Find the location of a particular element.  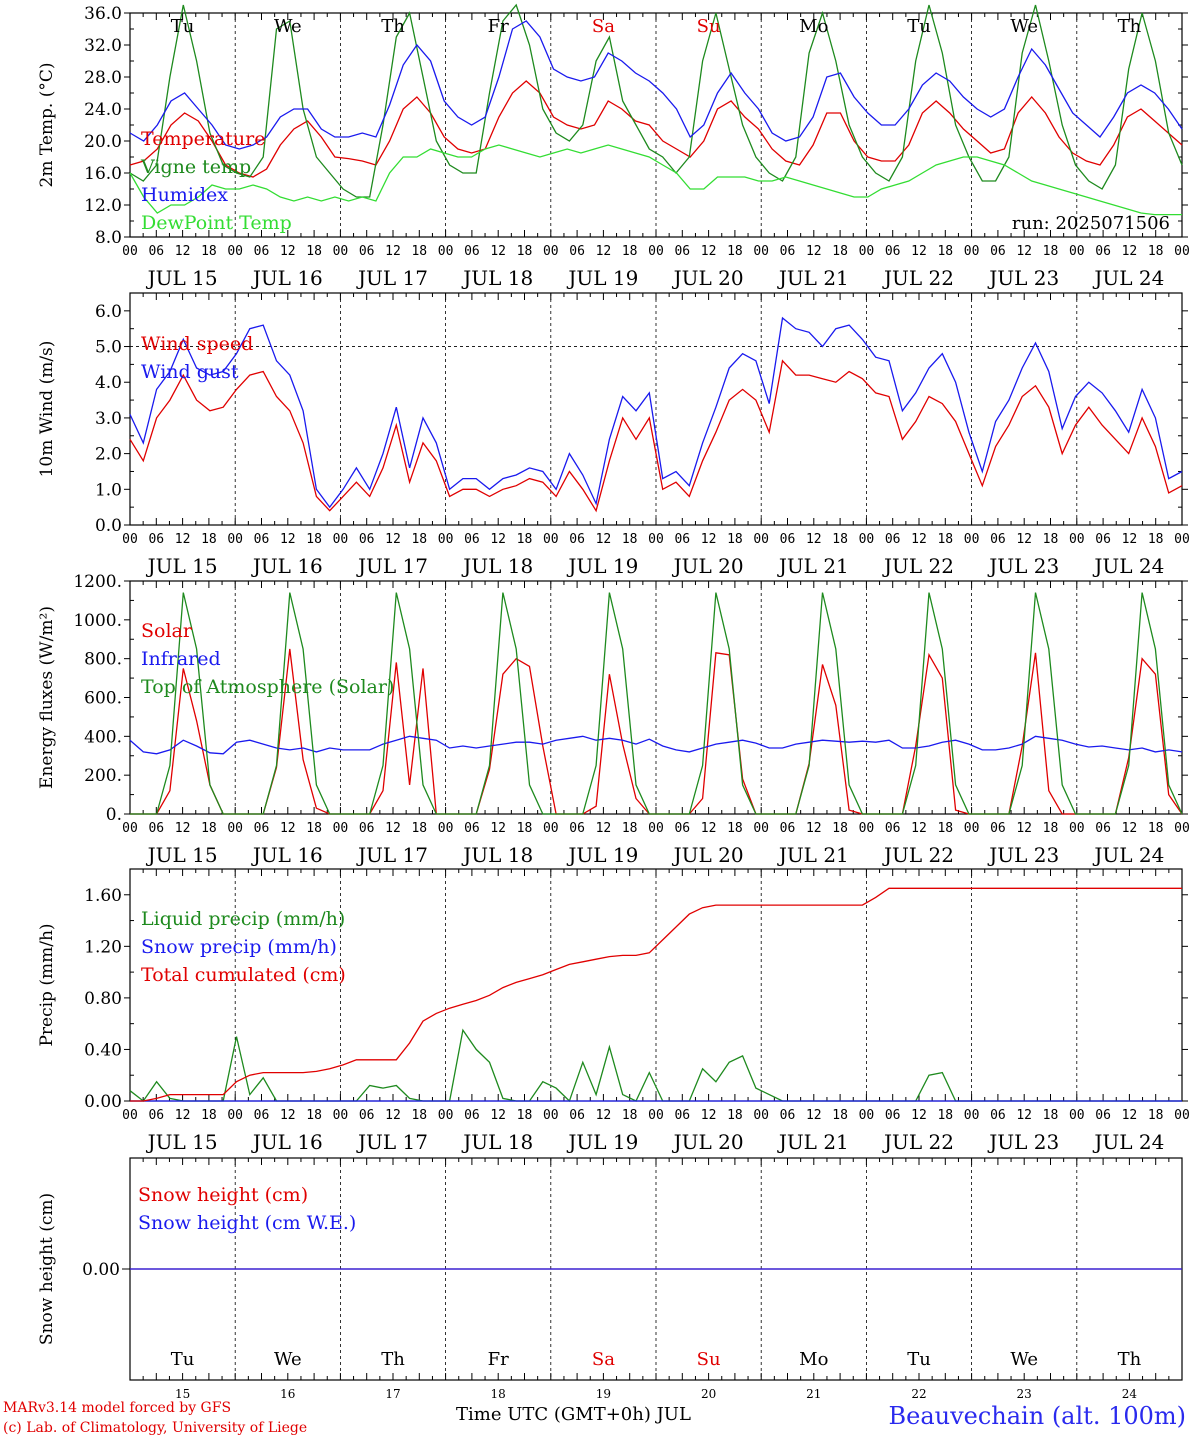

y-tick-label: 4.0 is located at coordinates (108, 383).